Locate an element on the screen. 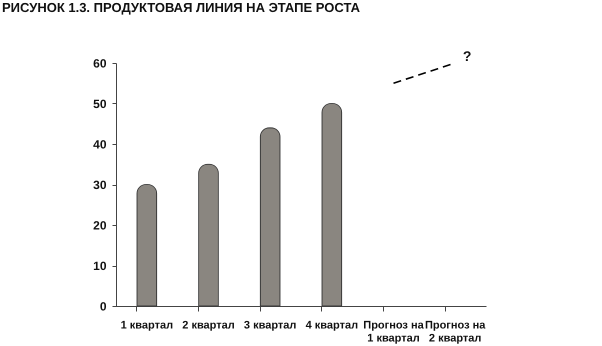  y-tick-label: 30 is located at coordinates (100, 185).